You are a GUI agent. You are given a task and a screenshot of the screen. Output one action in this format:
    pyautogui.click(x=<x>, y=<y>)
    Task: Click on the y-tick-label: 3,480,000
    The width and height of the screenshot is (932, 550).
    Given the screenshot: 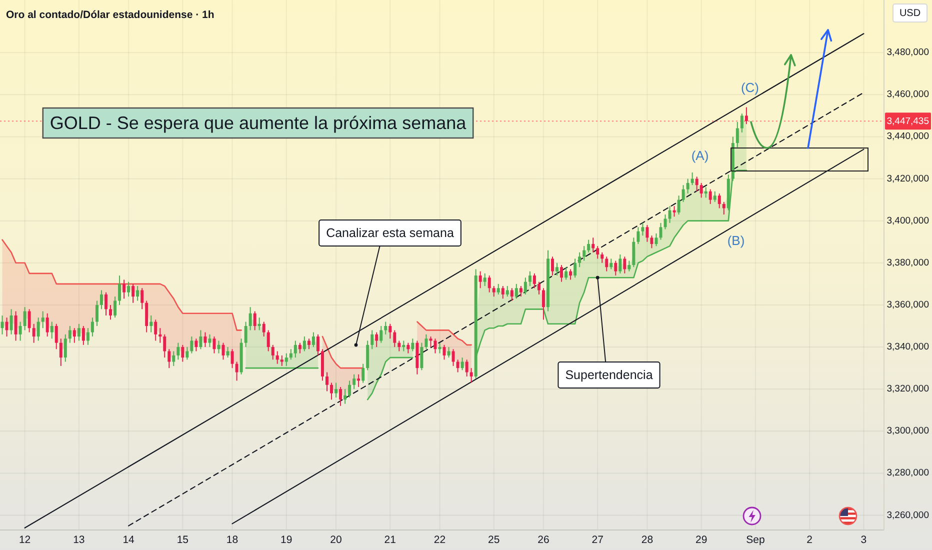 What is the action you would take?
    pyautogui.click(x=907, y=52)
    